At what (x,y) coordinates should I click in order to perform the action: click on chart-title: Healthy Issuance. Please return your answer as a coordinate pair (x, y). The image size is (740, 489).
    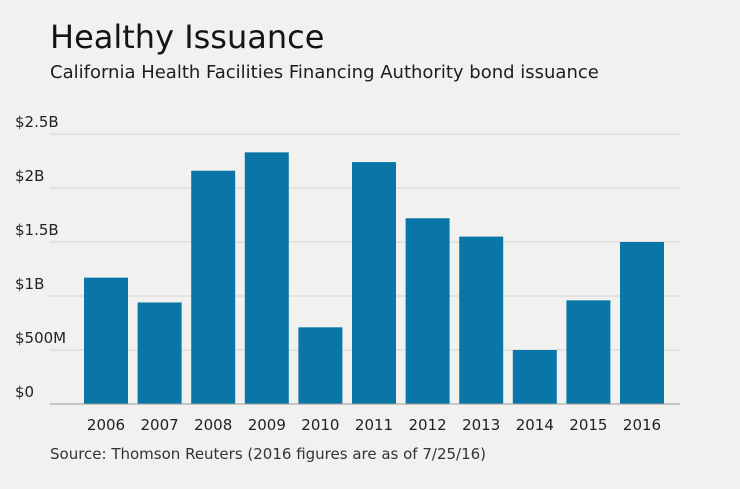
    Looking at the image, I should click on (187, 37).